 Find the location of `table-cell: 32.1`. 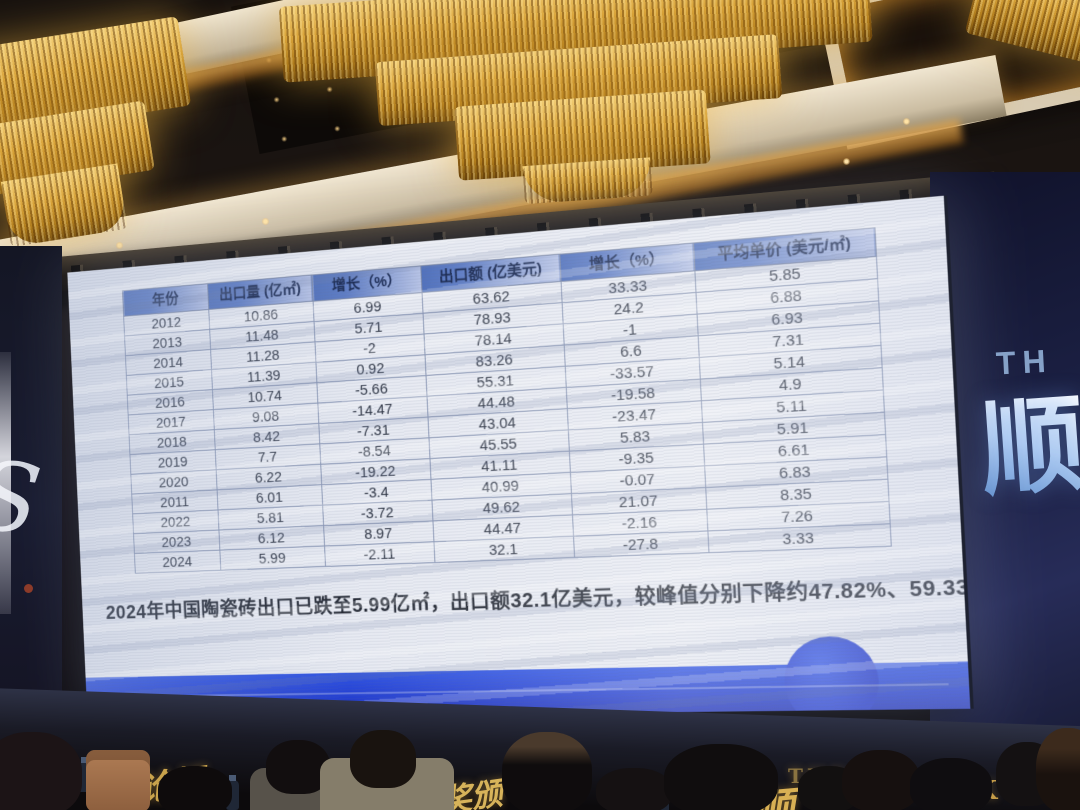

table-cell: 32.1 is located at coordinates (504, 549).